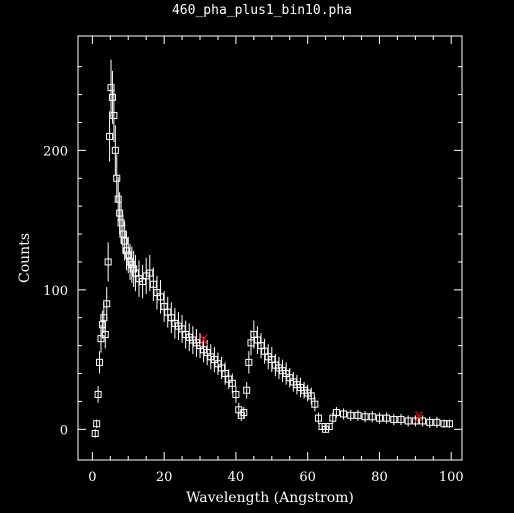 The image size is (514, 513). Describe the element at coordinates (164, 477) in the screenshot. I see `x-tick-label: 20` at that location.